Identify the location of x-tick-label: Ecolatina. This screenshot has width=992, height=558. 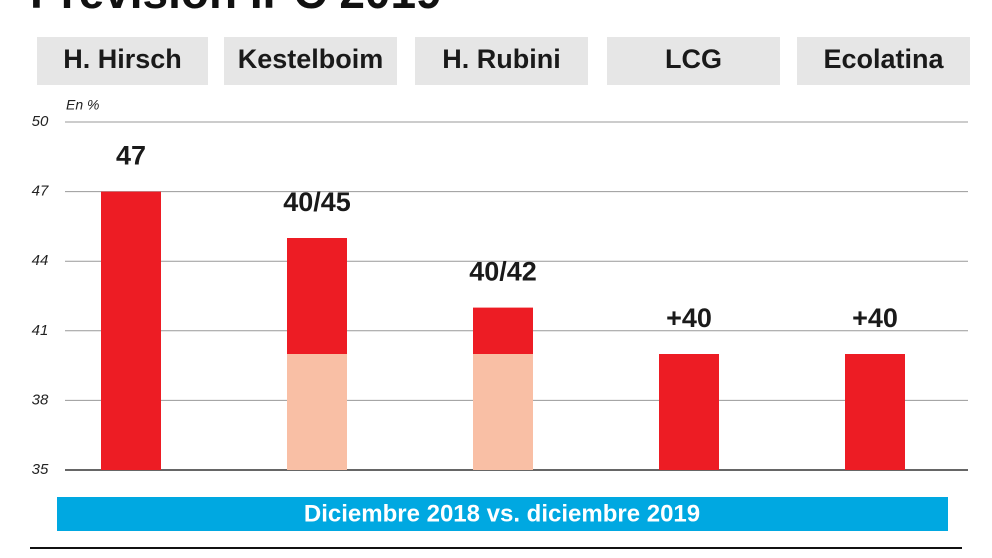
(883, 59).